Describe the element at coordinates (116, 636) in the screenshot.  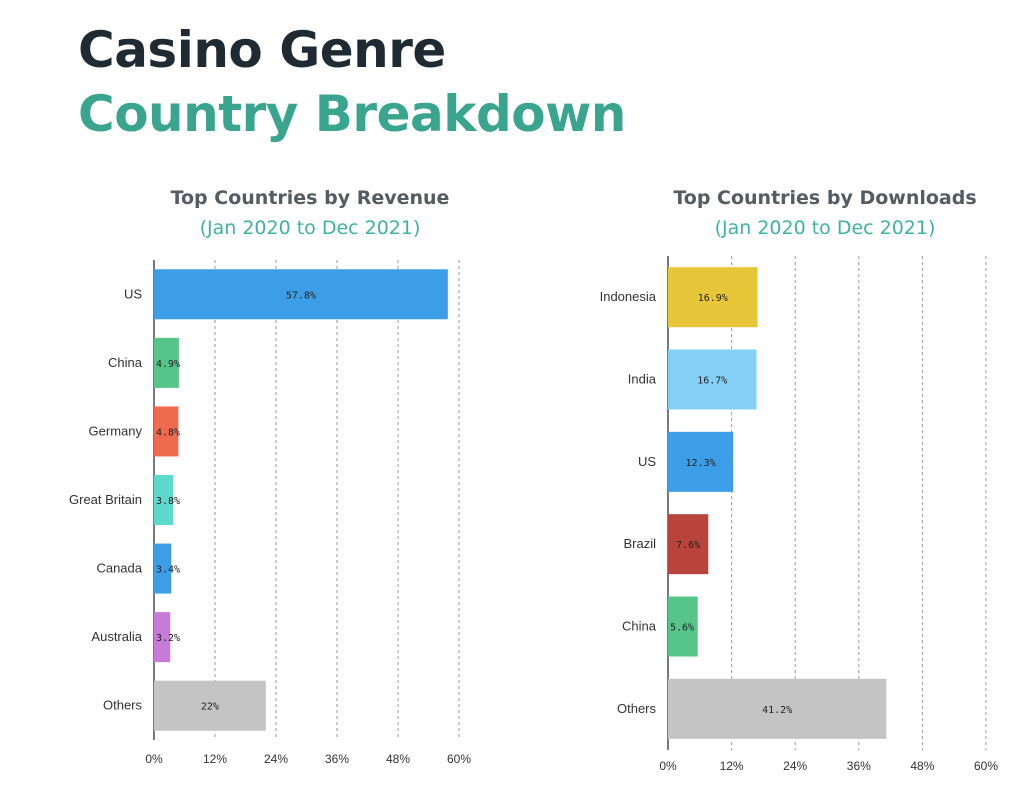
I see `revenue-category-label: Australia` at that location.